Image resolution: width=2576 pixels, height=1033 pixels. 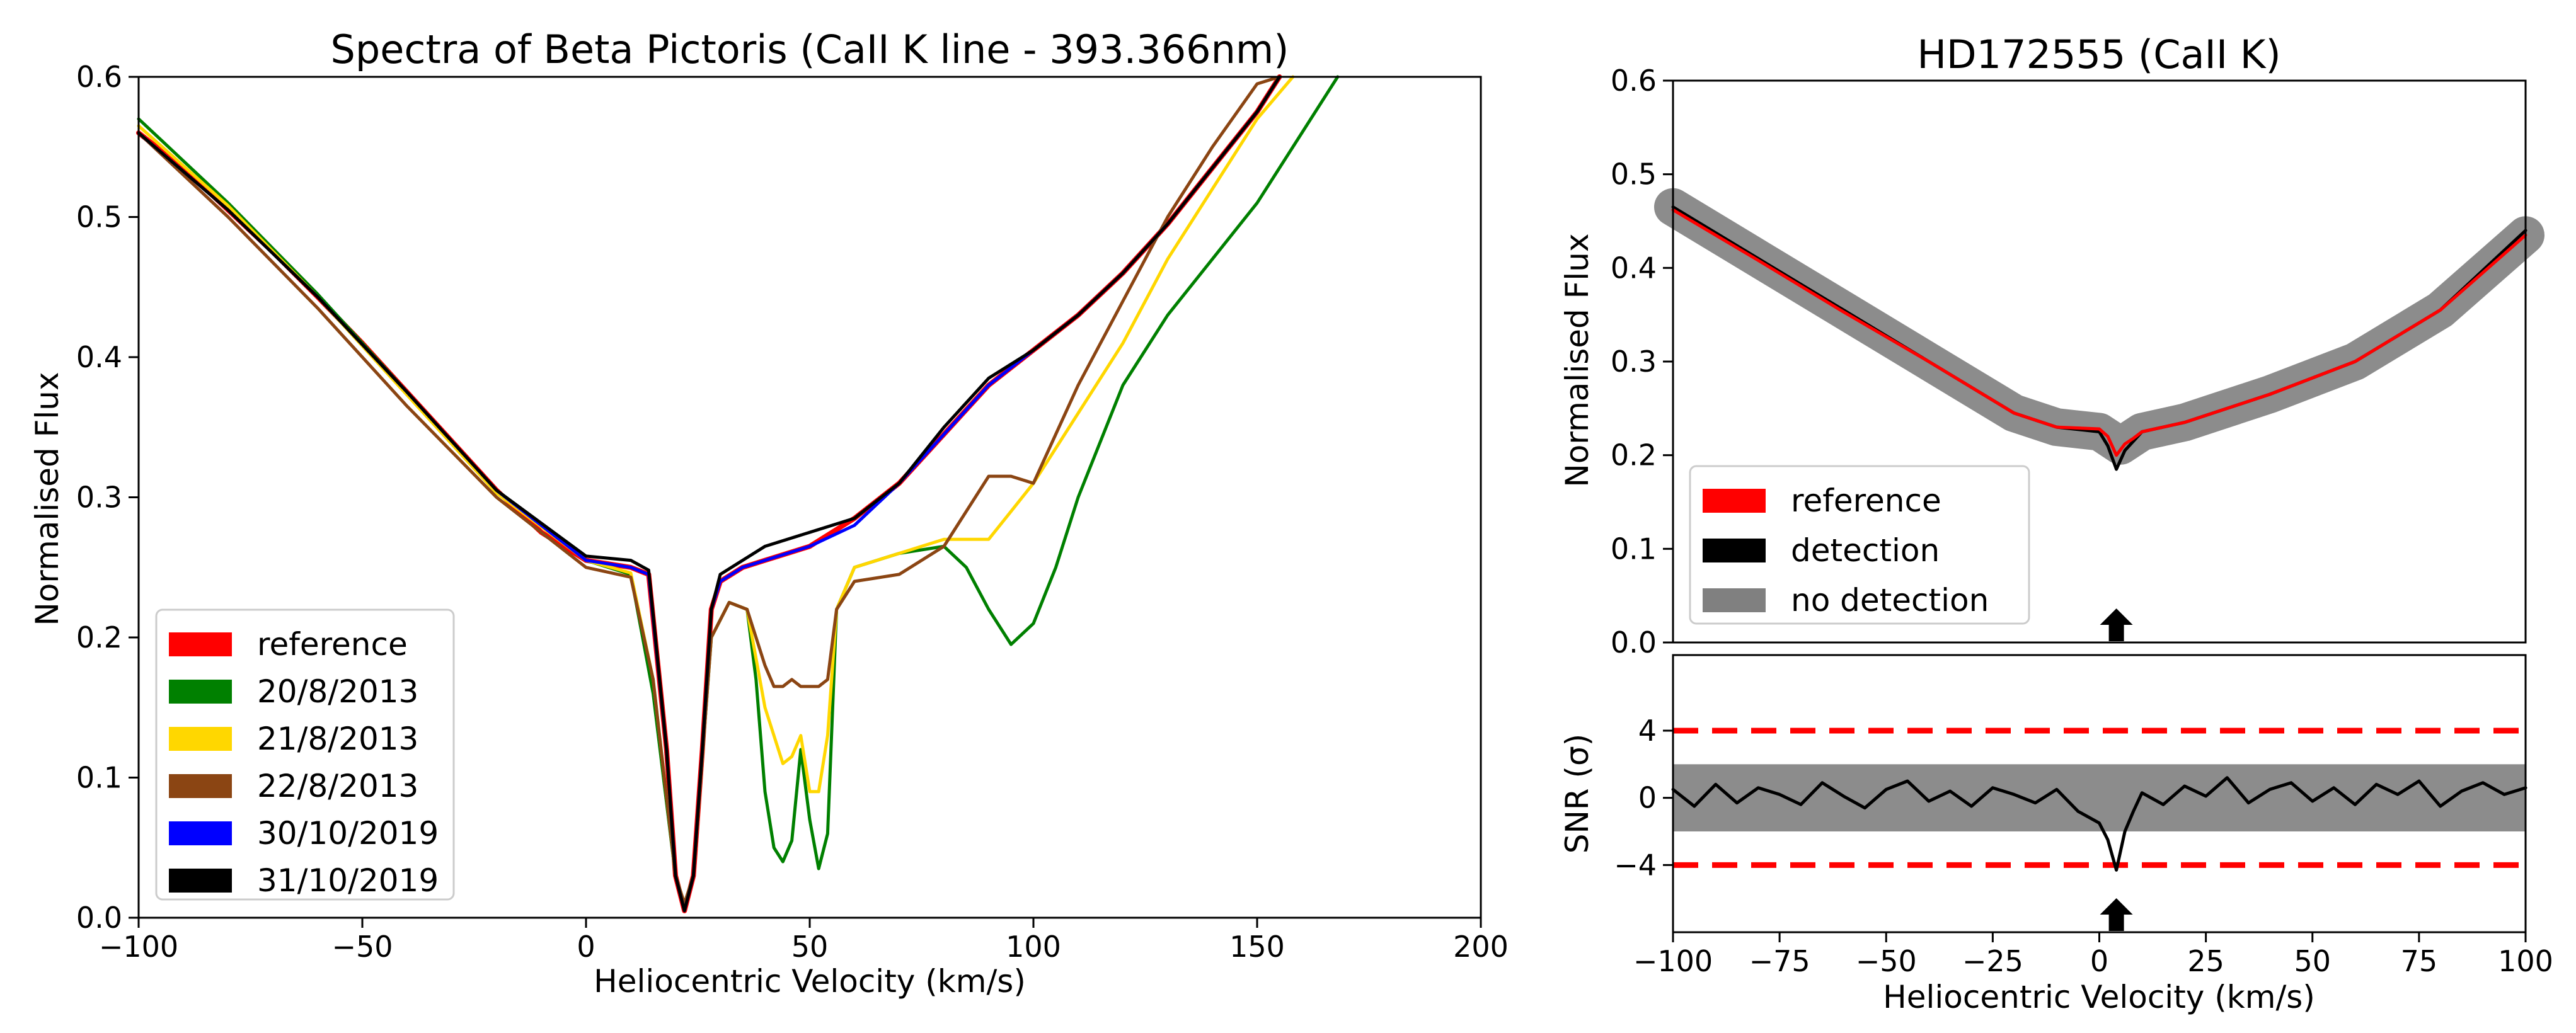 I want to click on left-chart-xtick-label: 0, so click(x=586, y=947).